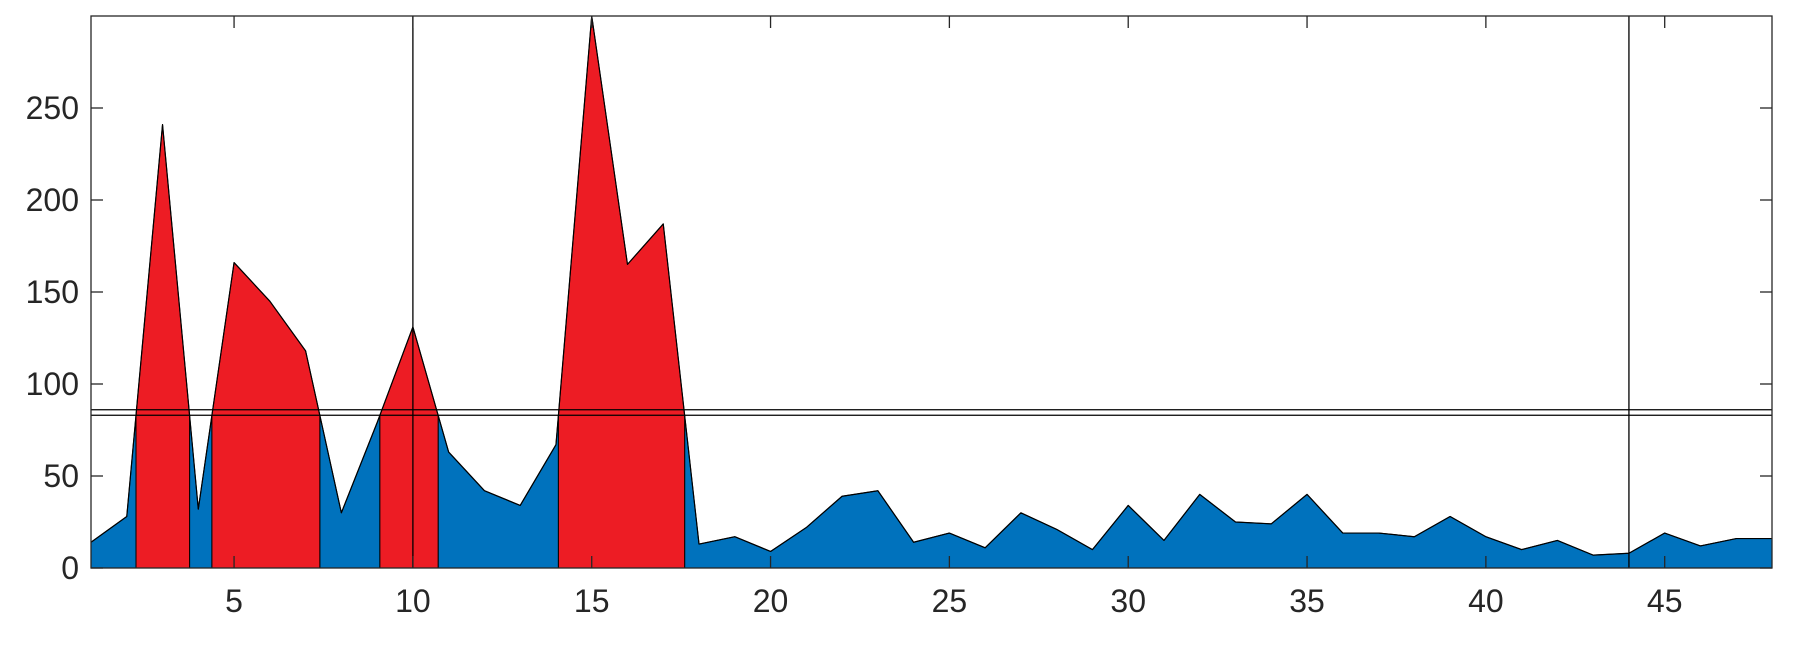 The image size is (1794, 645). Describe the element at coordinates (234, 601) in the screenshot. I see `x-tick-label: 5` at that location.